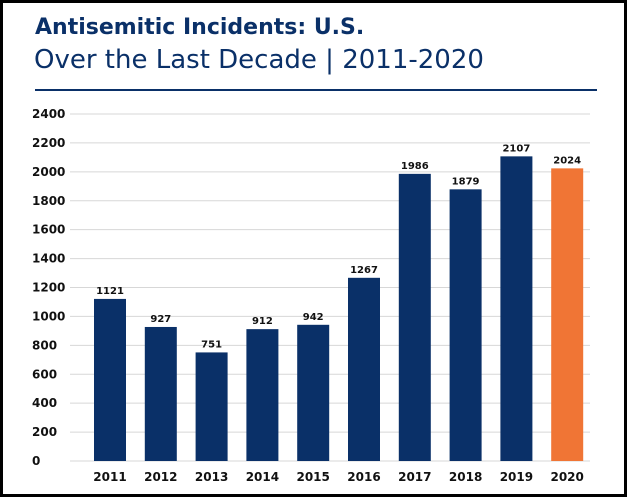 Image resolution: width=627 pixels, height=497 pixels. Describe the element at coordinates (414, 317) in the screenshot. I see `bar-2017` at that location.